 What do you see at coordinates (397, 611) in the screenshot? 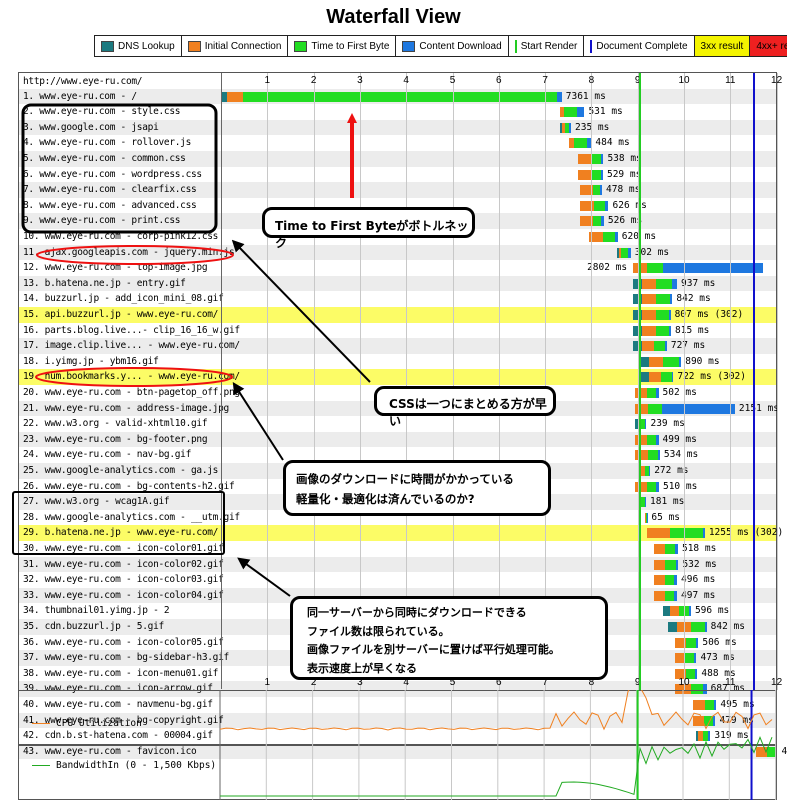
I see `request-row: 34. thumbnail01.yimg.jp - 2 596 ms` at bounding box center [397, 611].